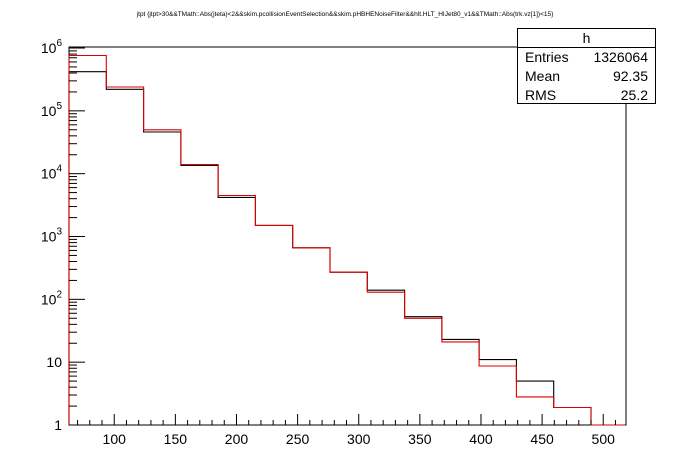  Describe the element at coordinates (359, 439) in the screenshot. I see `x-tick-label: 300` at that location.